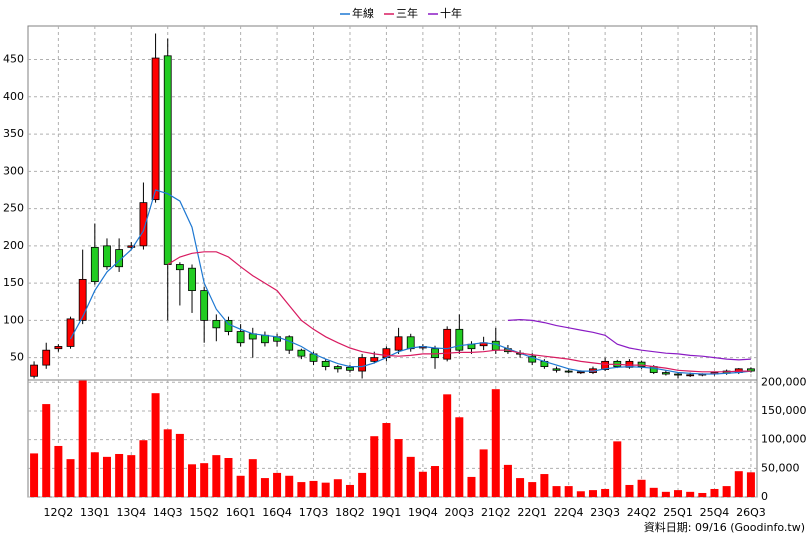 The width and height of the screenshot is (808, 540). What do you see at coordinates (13, 208) in the screenshot?
I see `y-tick-label: 250` at bounding box center [13, 208].